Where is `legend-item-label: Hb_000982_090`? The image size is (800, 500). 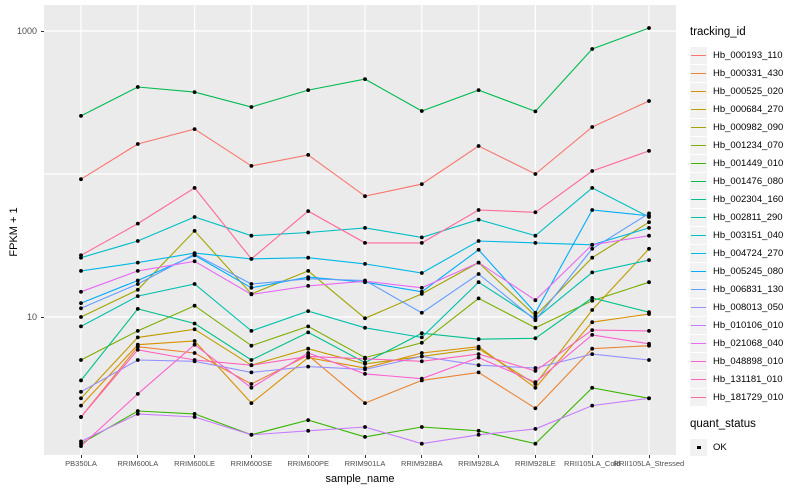 legend-item-label: Hb_000982_090 is located at coordinates (748, 127).